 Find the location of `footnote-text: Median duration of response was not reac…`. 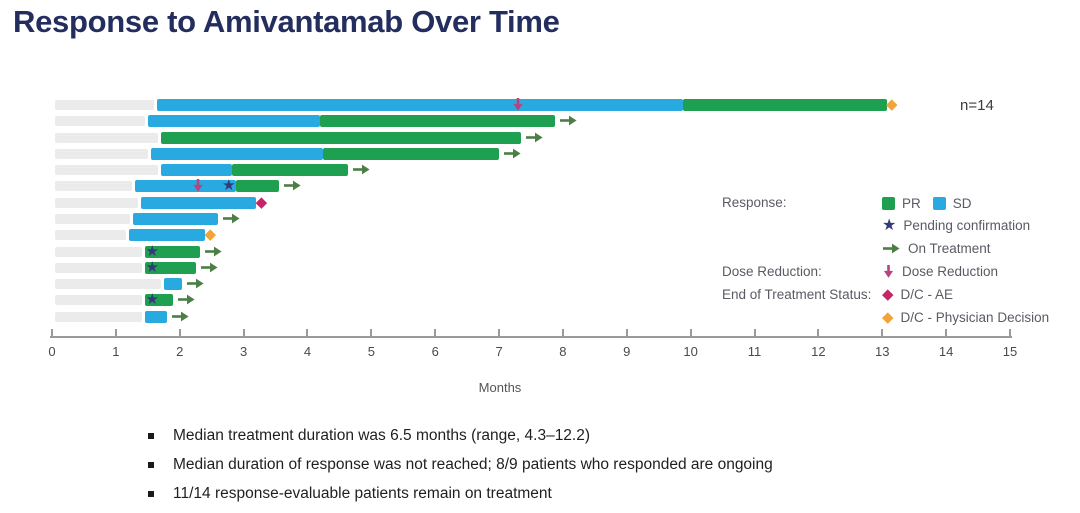

footnote-text: Median duration of response was not reac… is located at coordinates (473, 464).